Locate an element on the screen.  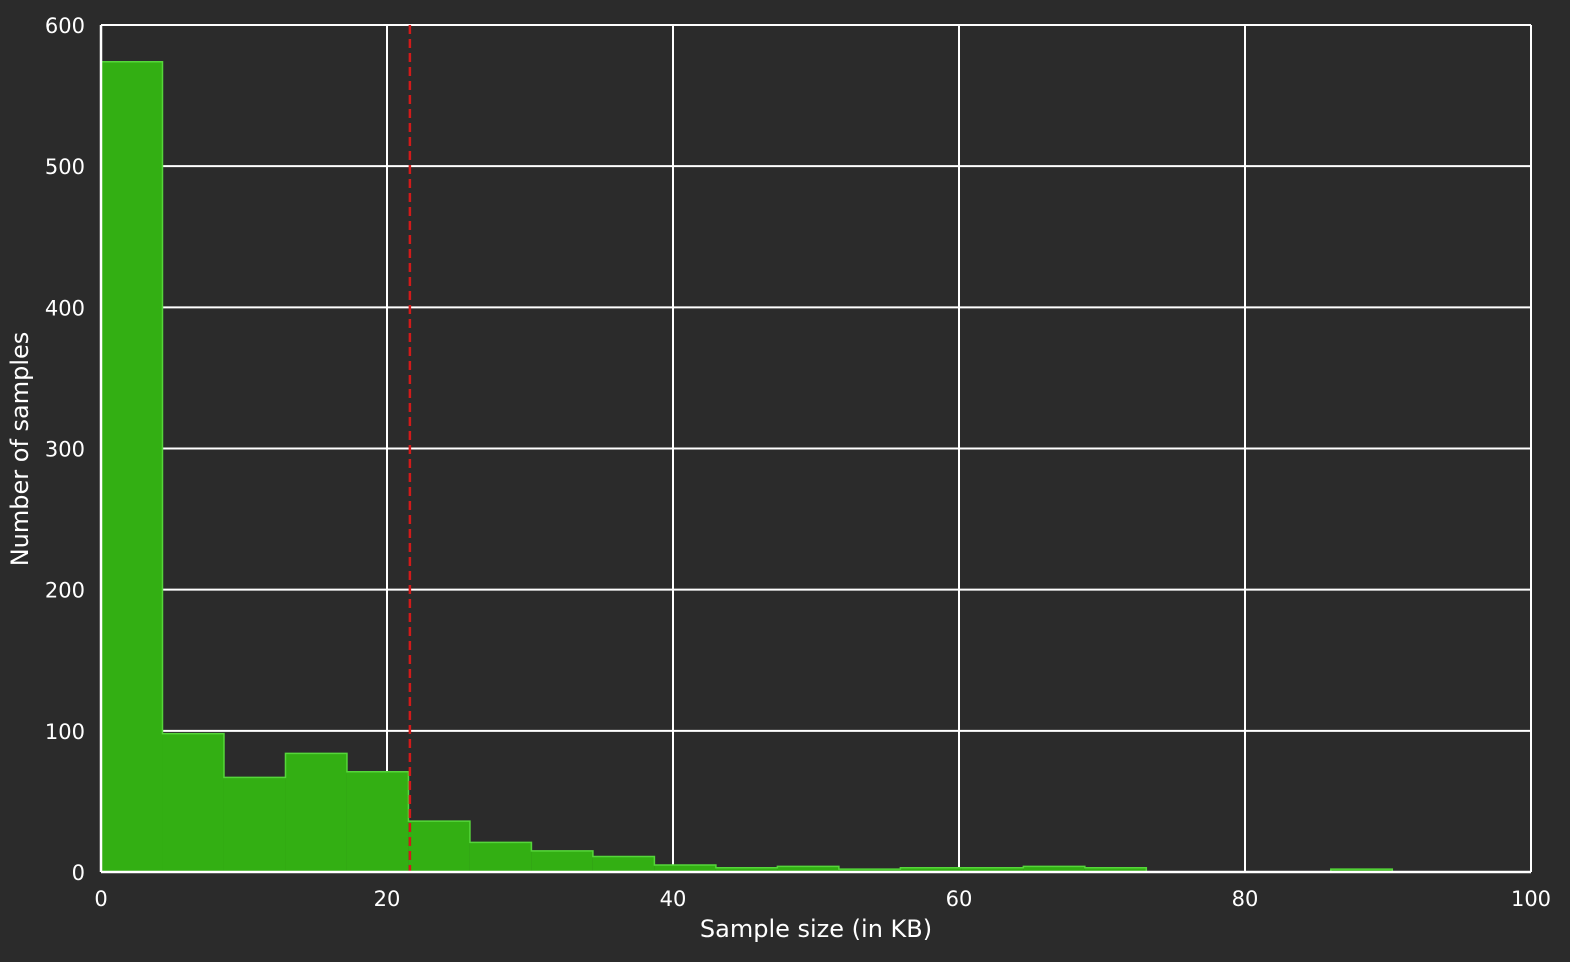
y-axis-label: Number of samples is located at coordinates (20, 449).